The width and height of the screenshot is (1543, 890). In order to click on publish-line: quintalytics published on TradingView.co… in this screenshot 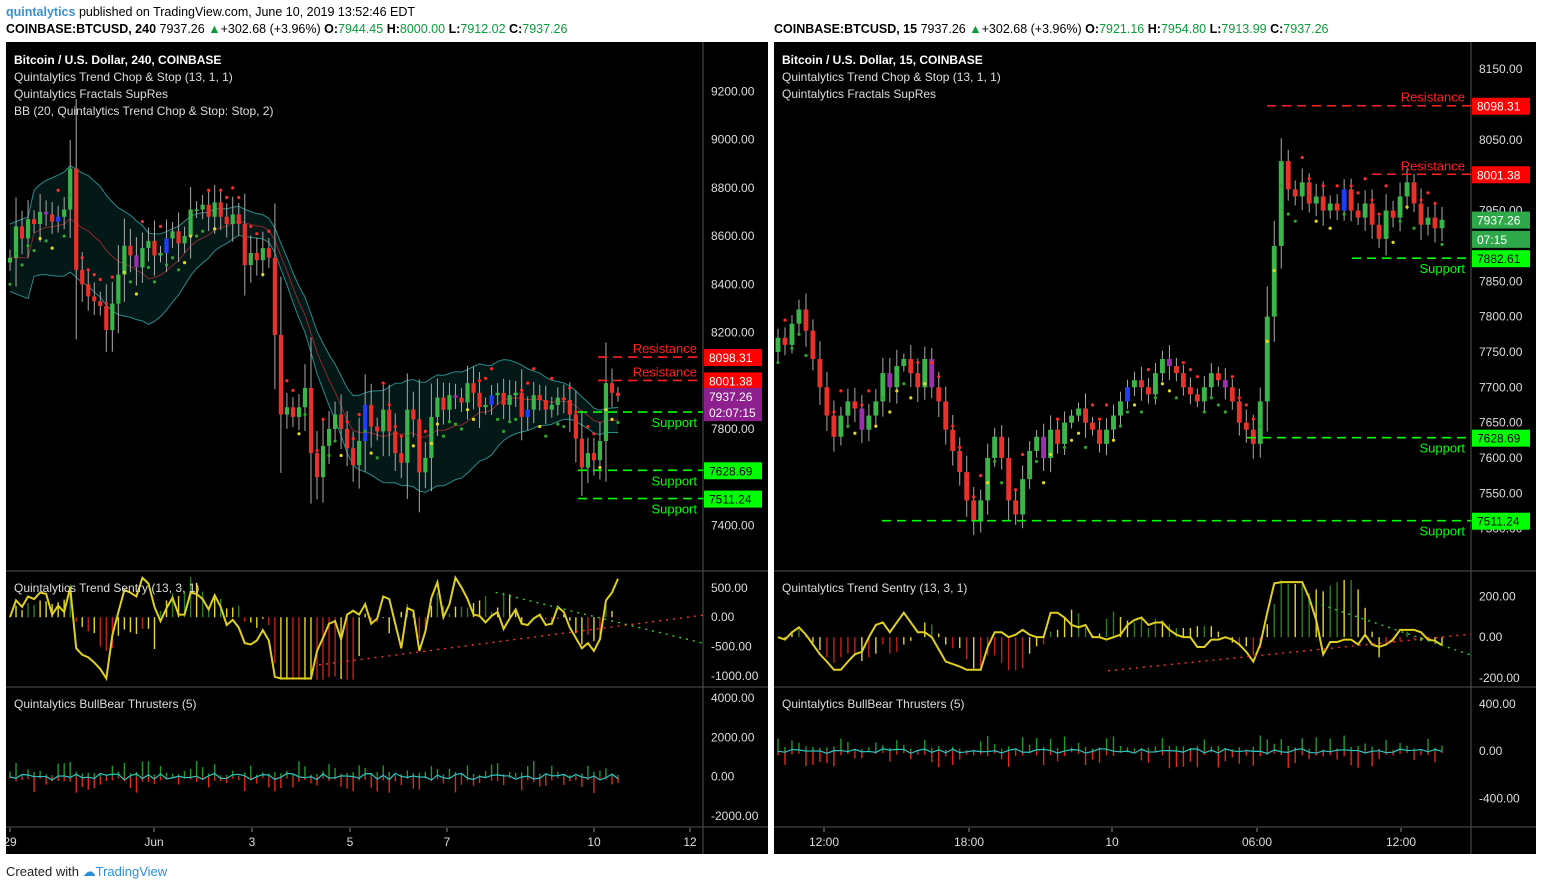, I will do `click(210, 12)`.